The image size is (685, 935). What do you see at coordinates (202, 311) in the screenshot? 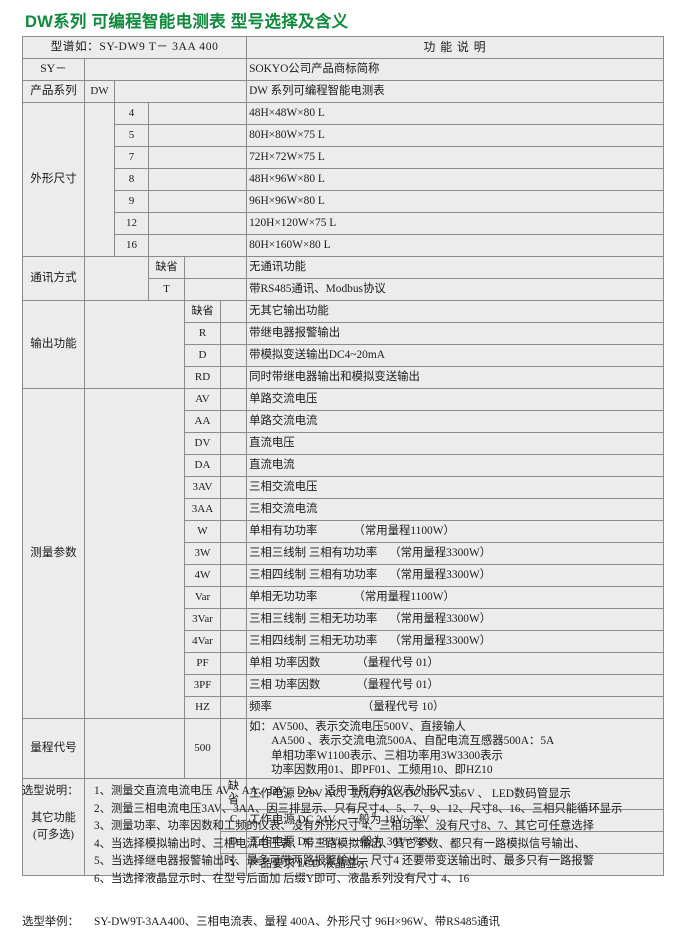
I see `code-output-default: 缺省` at bounding box center [202, 311].